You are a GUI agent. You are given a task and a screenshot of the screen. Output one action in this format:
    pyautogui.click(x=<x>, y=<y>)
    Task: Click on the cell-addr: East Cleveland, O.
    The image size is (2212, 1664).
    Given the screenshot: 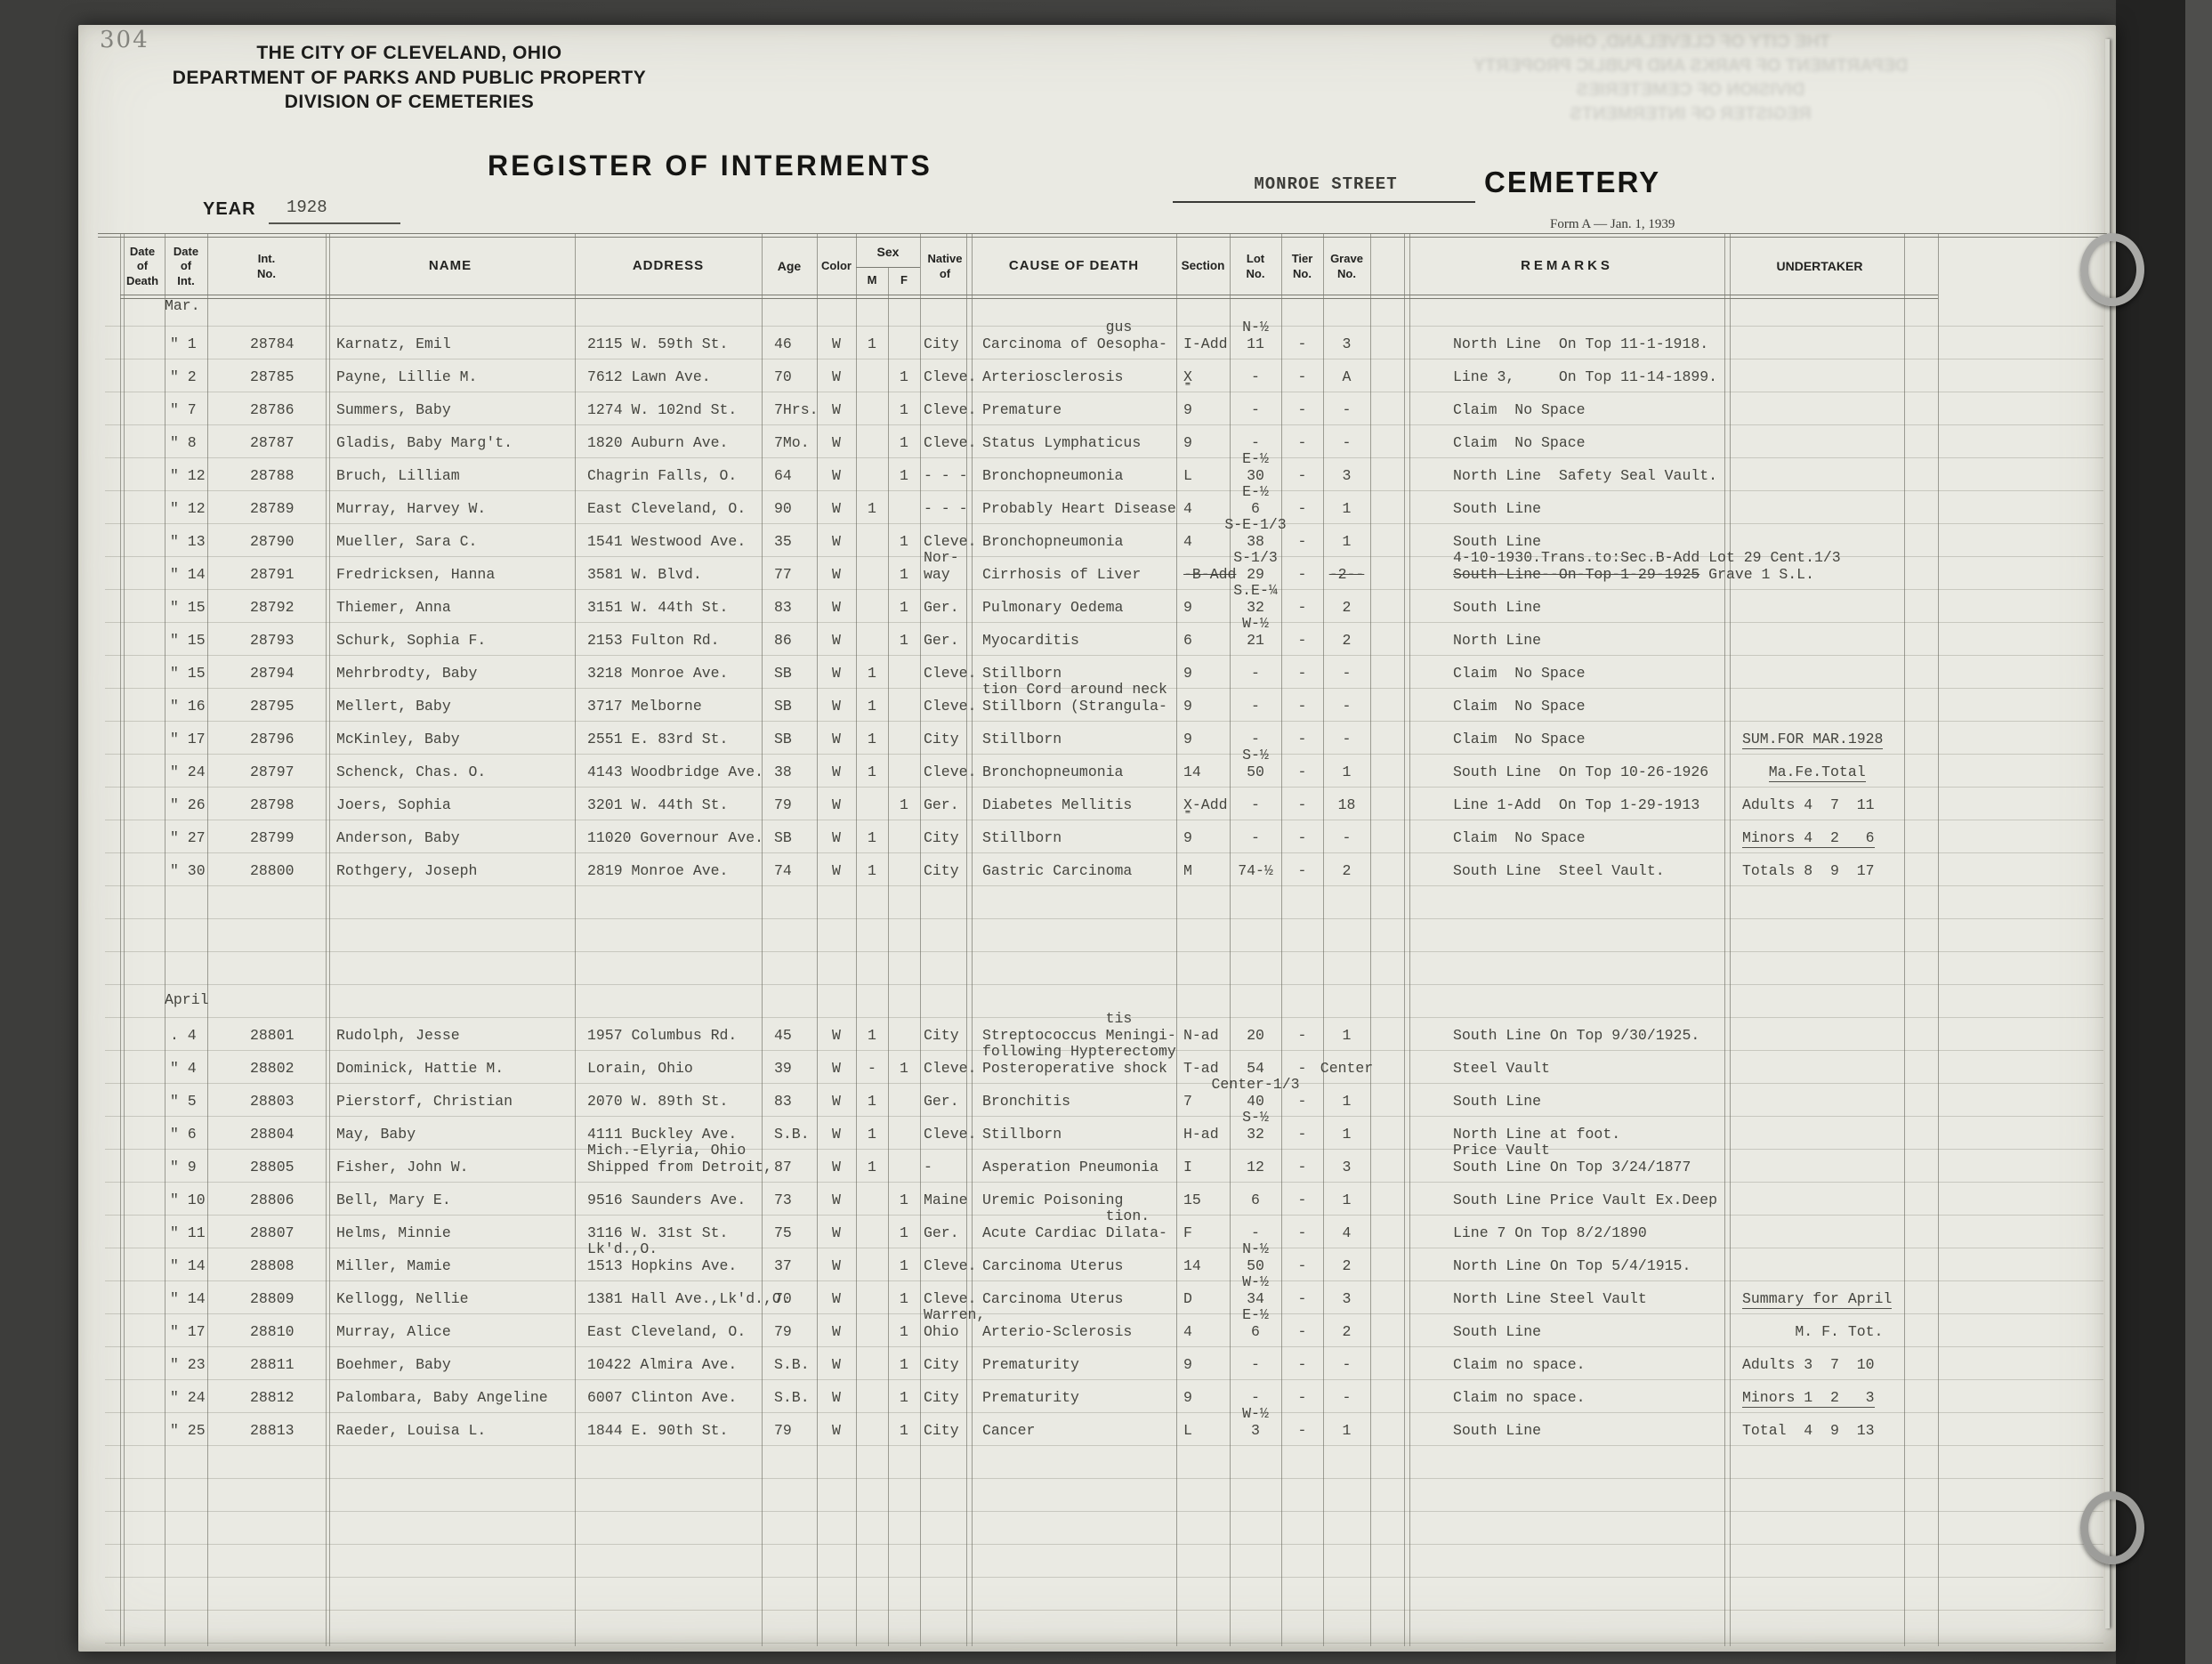 What is the action you would take?
    pyautogui.click(x=667, y=1331)
    